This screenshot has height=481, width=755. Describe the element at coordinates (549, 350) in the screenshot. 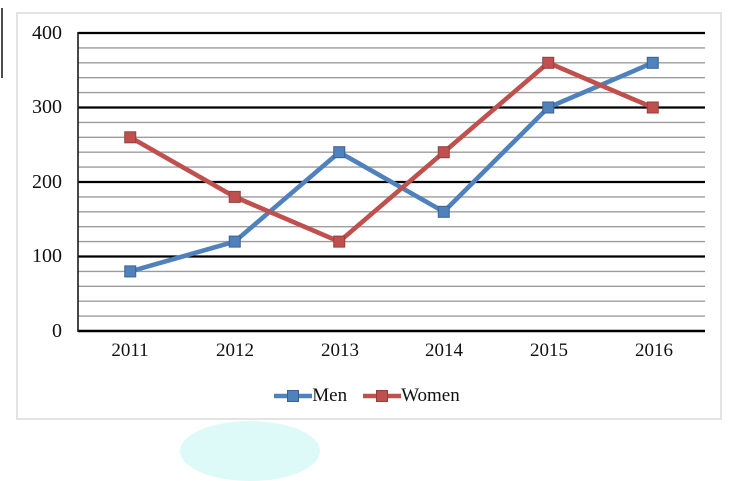

I see `x-axis-tick-label: 2015` at that location.